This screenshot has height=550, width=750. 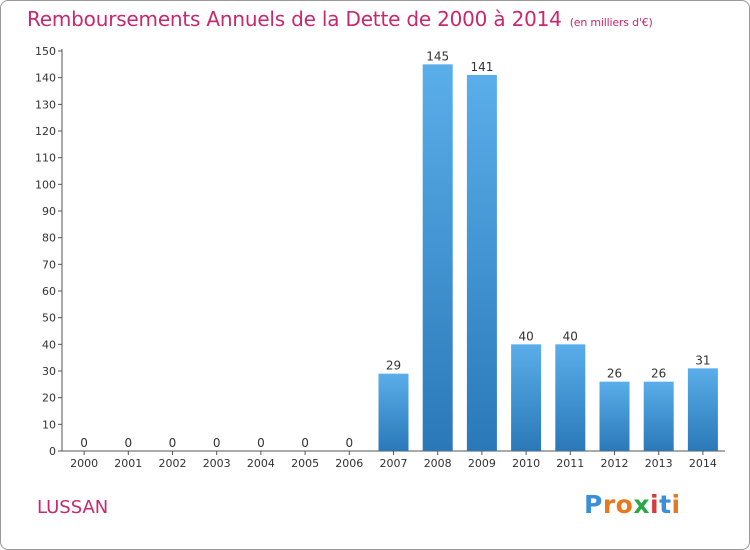 I want to click on y-tick-label: 120, so click(x=45, y=131).